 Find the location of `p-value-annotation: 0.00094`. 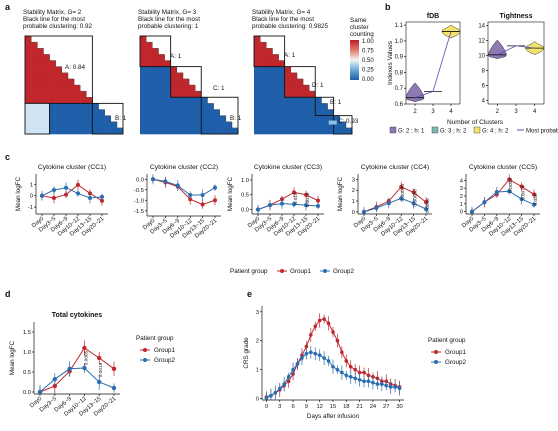

p-value-annotation: 0.00094 is located at coordinates (403, 193).